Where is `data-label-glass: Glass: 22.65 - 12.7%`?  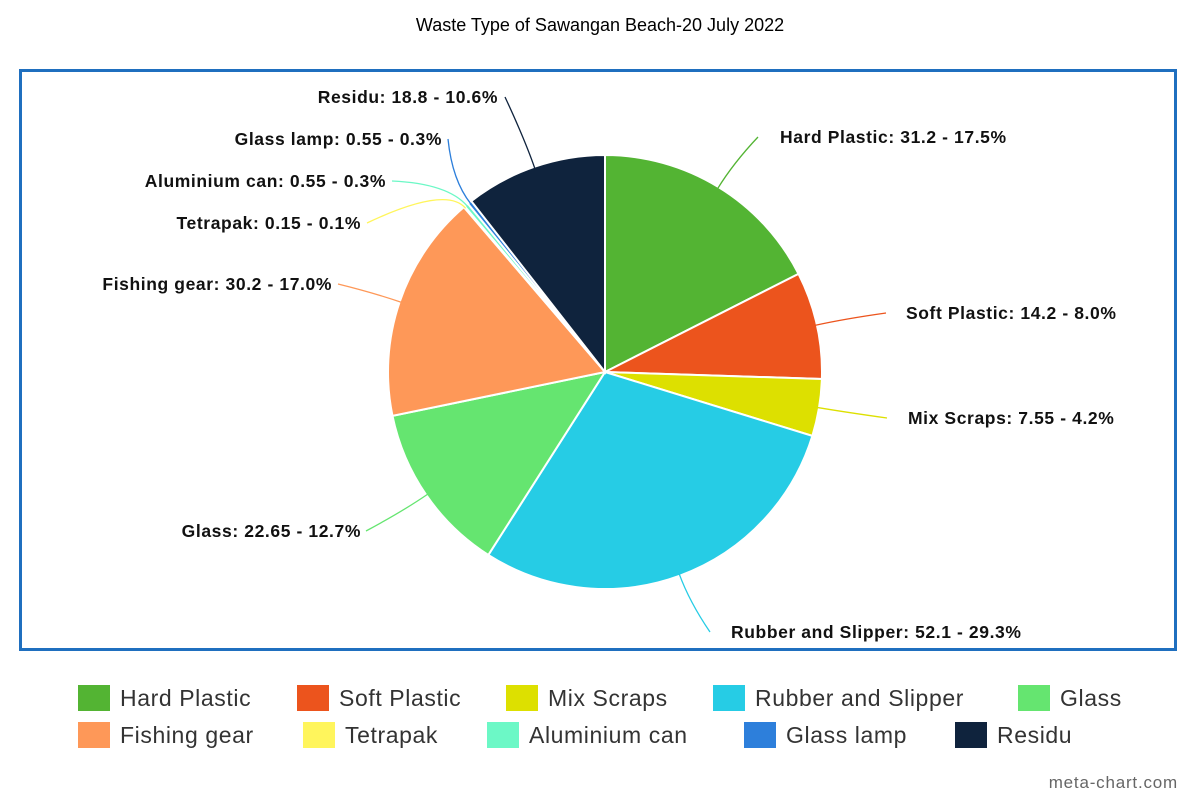 data-label-glass: Glass: 22.65 - 12.7% is located at coordinates (271, 531).